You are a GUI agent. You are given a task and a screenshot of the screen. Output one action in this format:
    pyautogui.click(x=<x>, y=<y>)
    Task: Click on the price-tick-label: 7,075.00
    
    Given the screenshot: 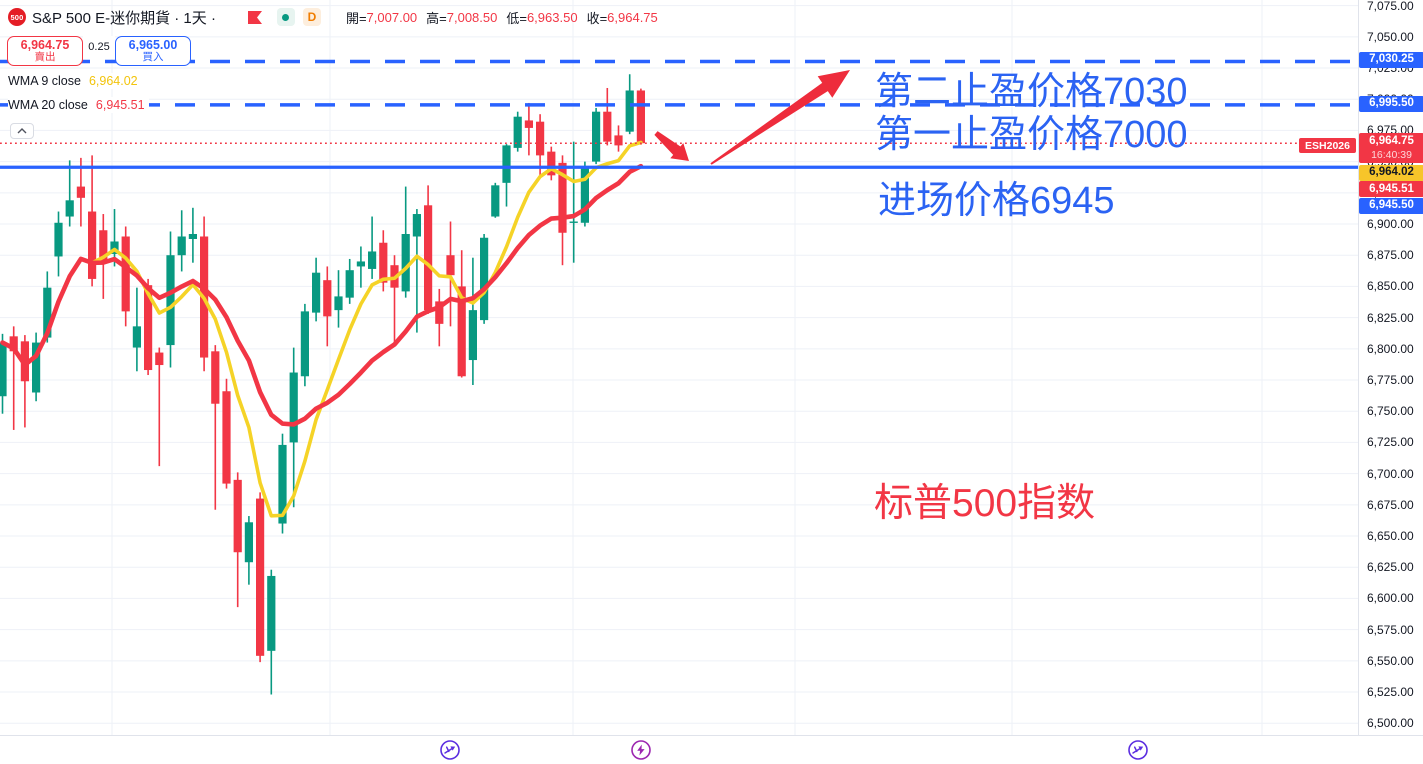 What is the action you would take?
    pyautogui.click(x=1390, y=6)
    